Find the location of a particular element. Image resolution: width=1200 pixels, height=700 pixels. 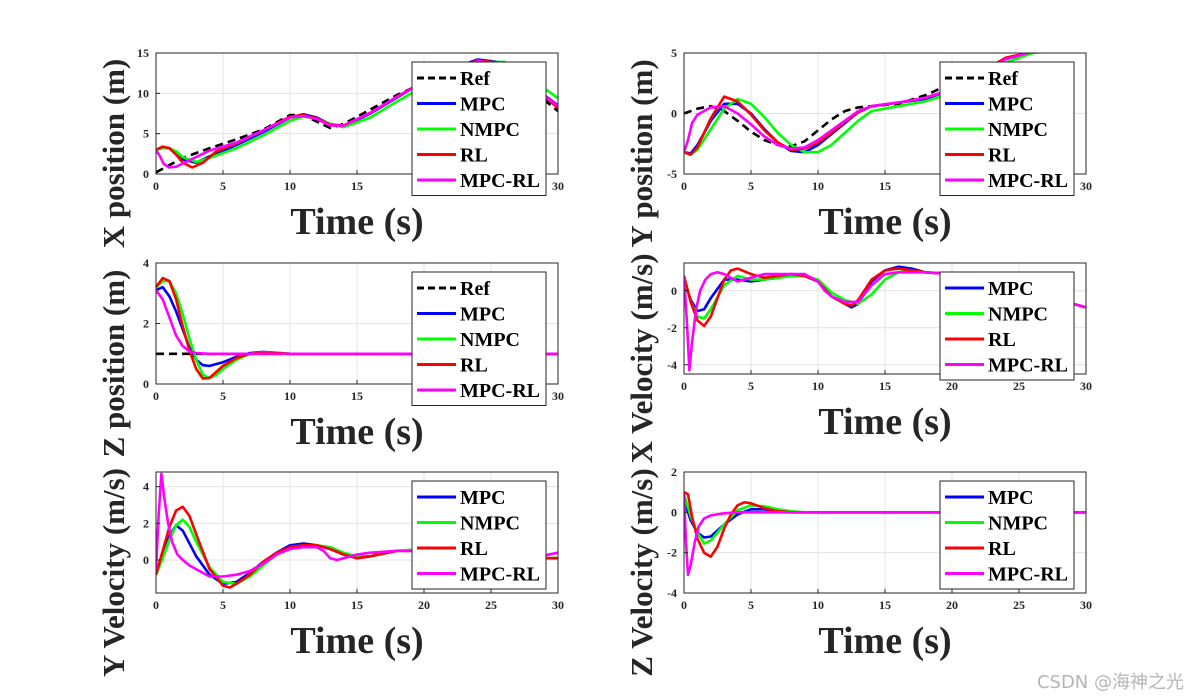

series-line-ref is located at coordinates (862, 100).